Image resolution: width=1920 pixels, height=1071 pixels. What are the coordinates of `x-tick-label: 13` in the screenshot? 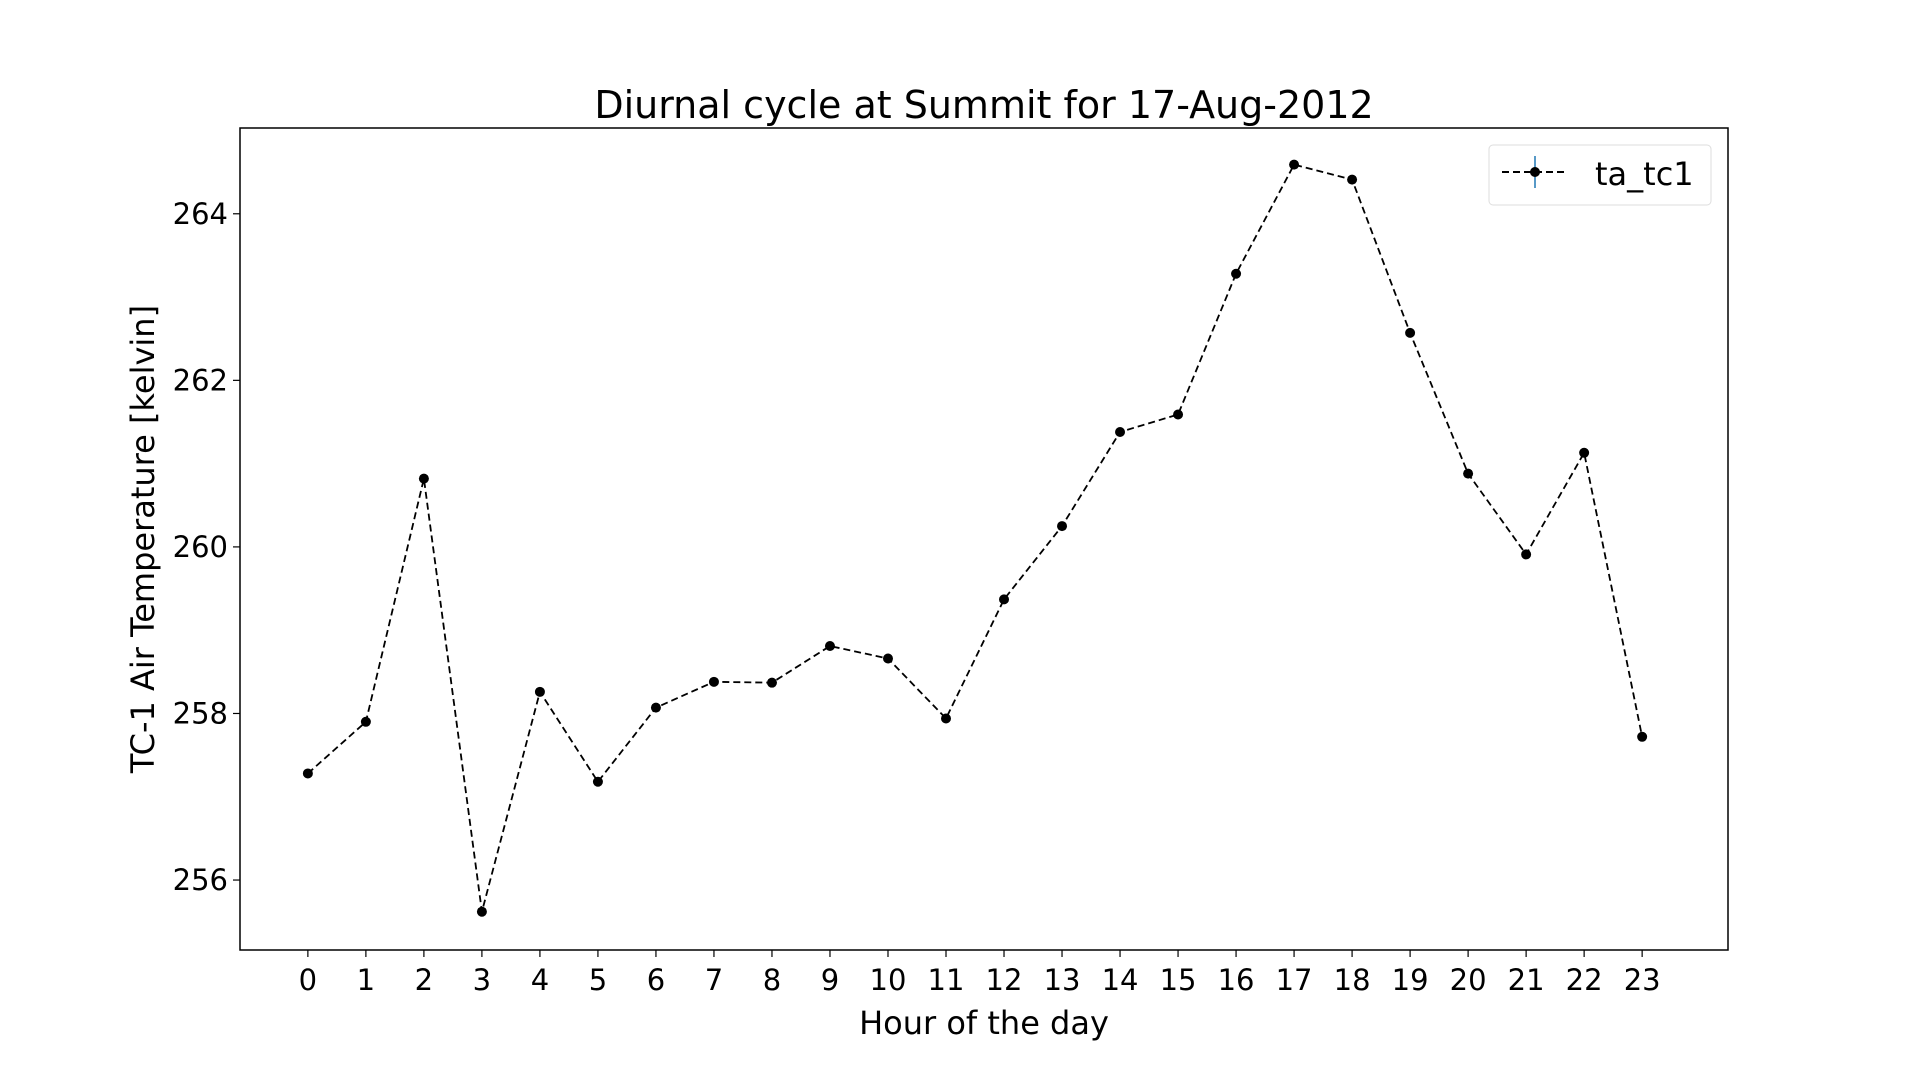 It's located at (1062, 980).